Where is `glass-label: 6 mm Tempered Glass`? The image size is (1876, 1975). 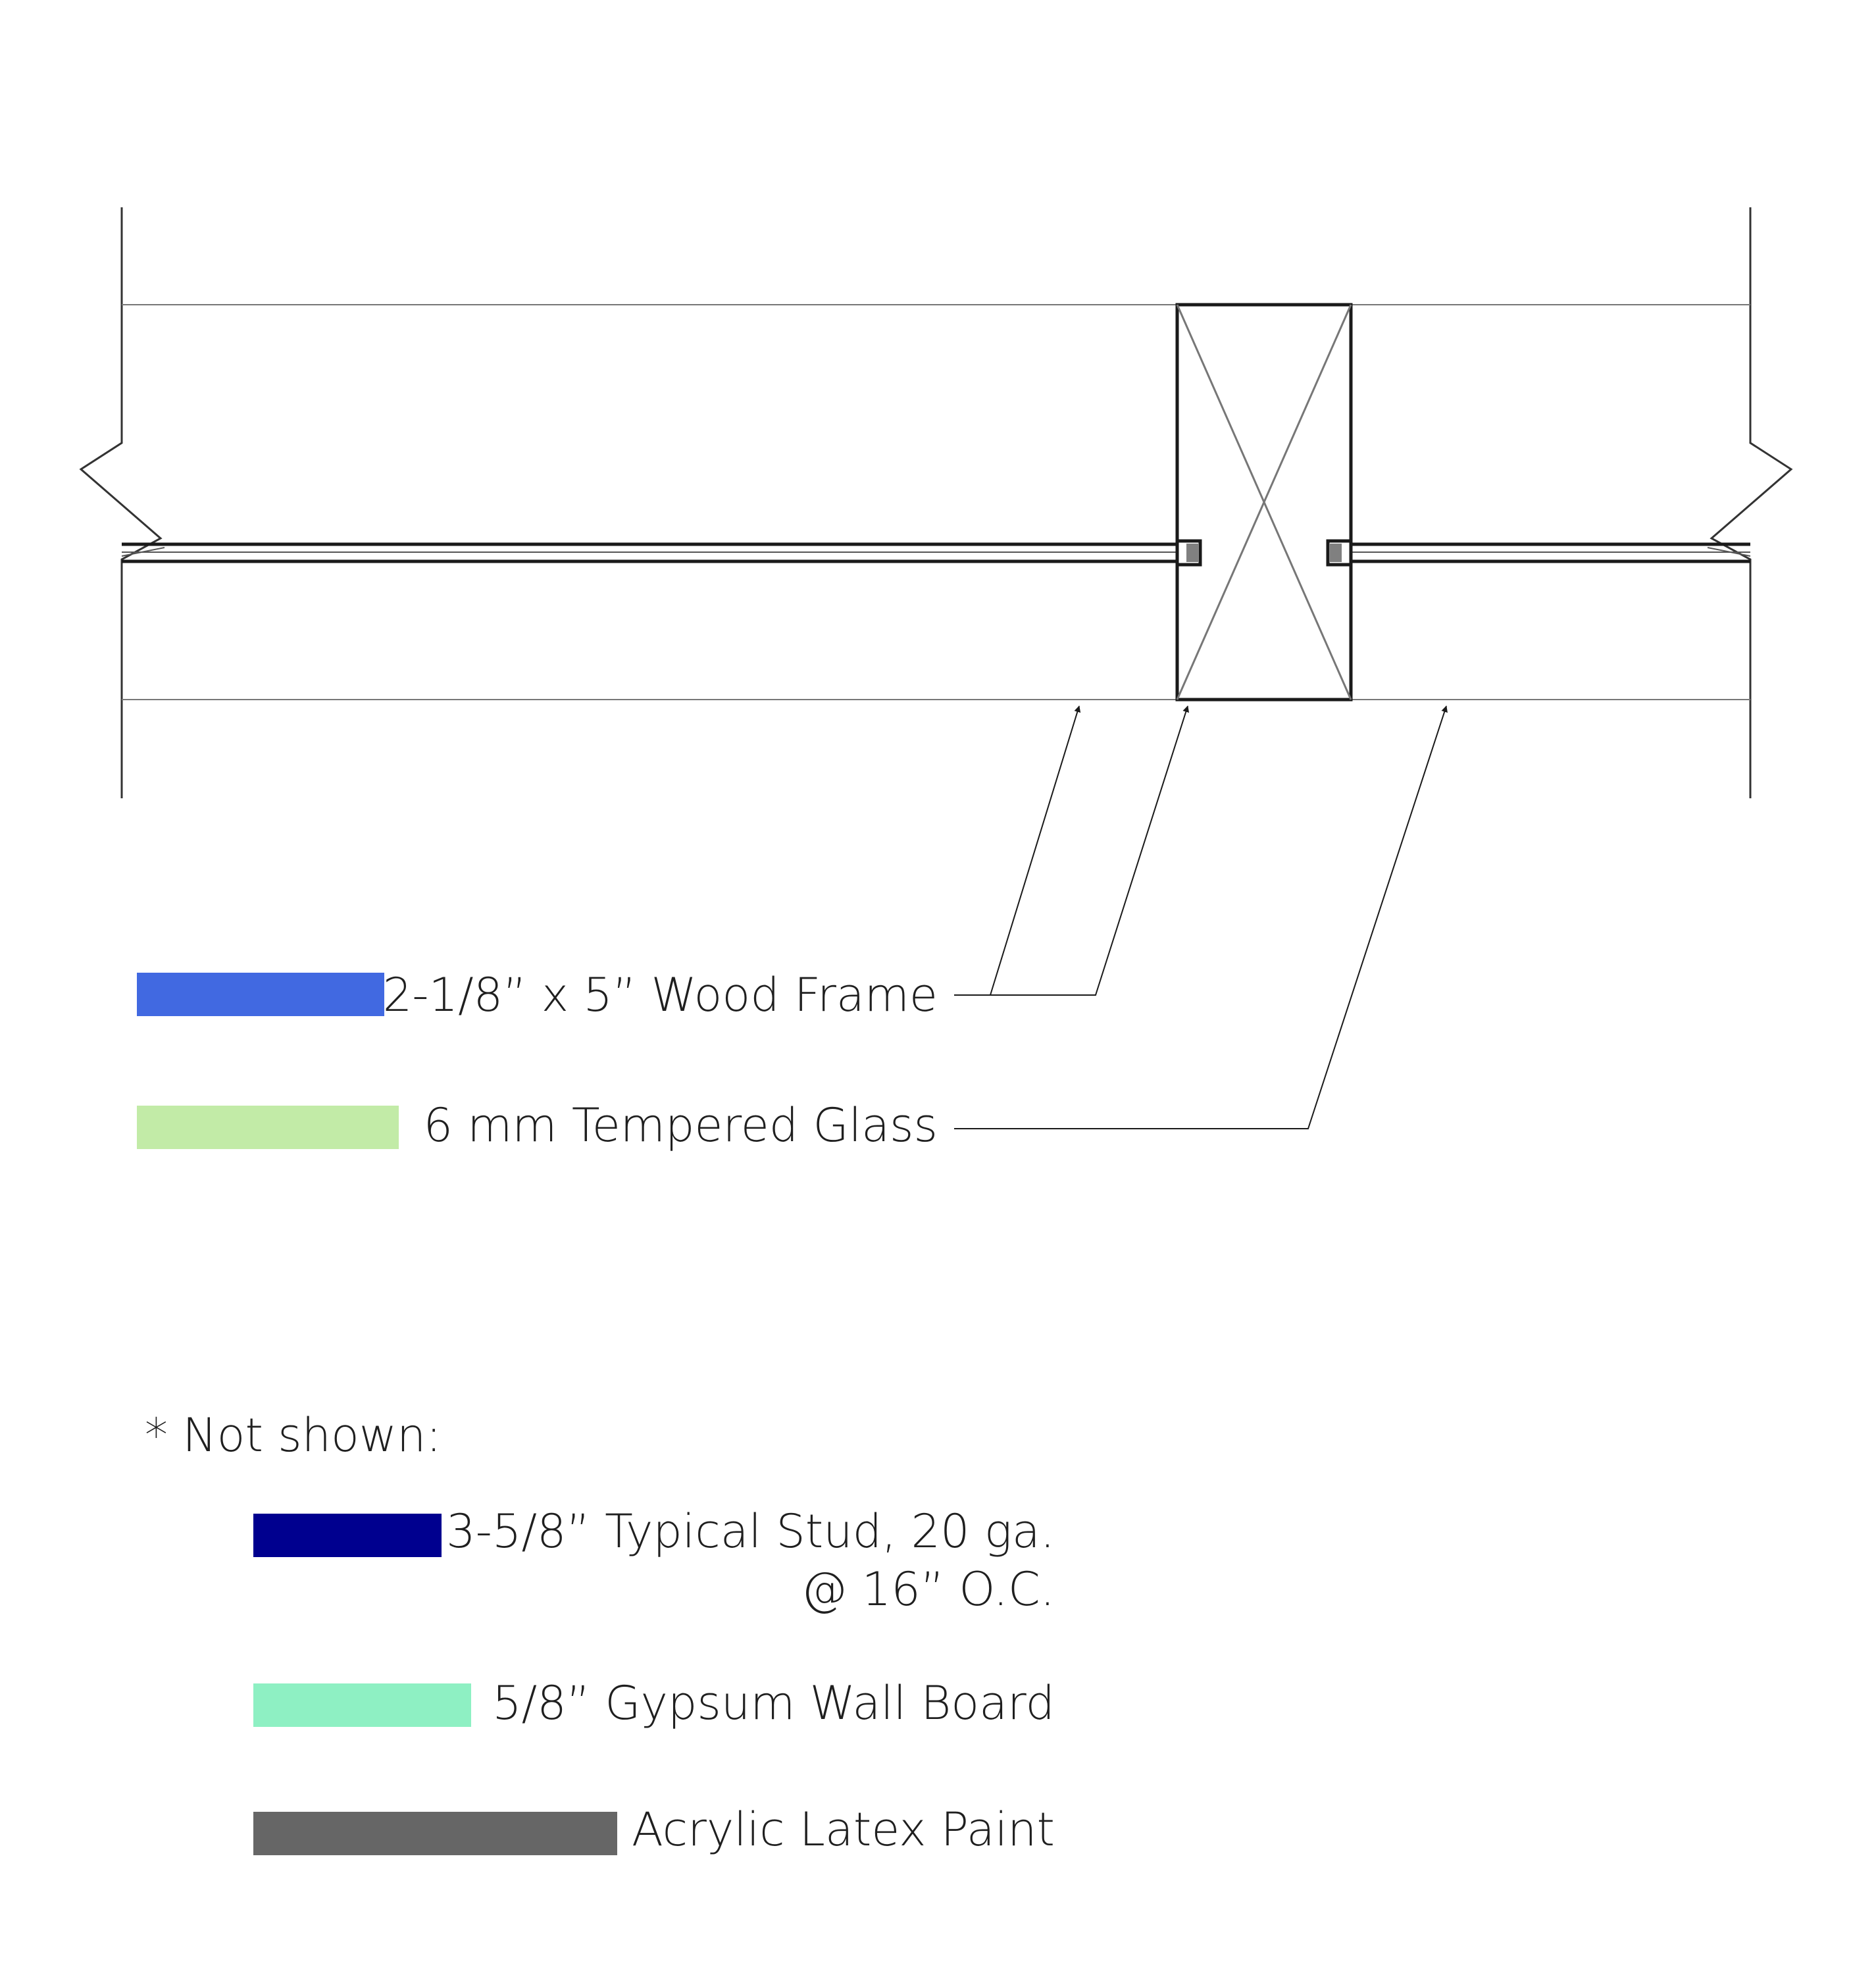 glass-label: 6 mm Tempered Glass is located at coordinates (681, 1125).